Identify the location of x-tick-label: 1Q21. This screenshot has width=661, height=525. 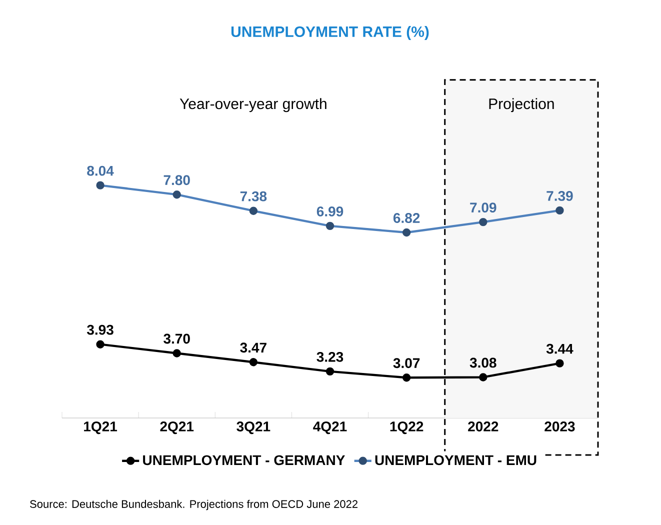
(101, 428).